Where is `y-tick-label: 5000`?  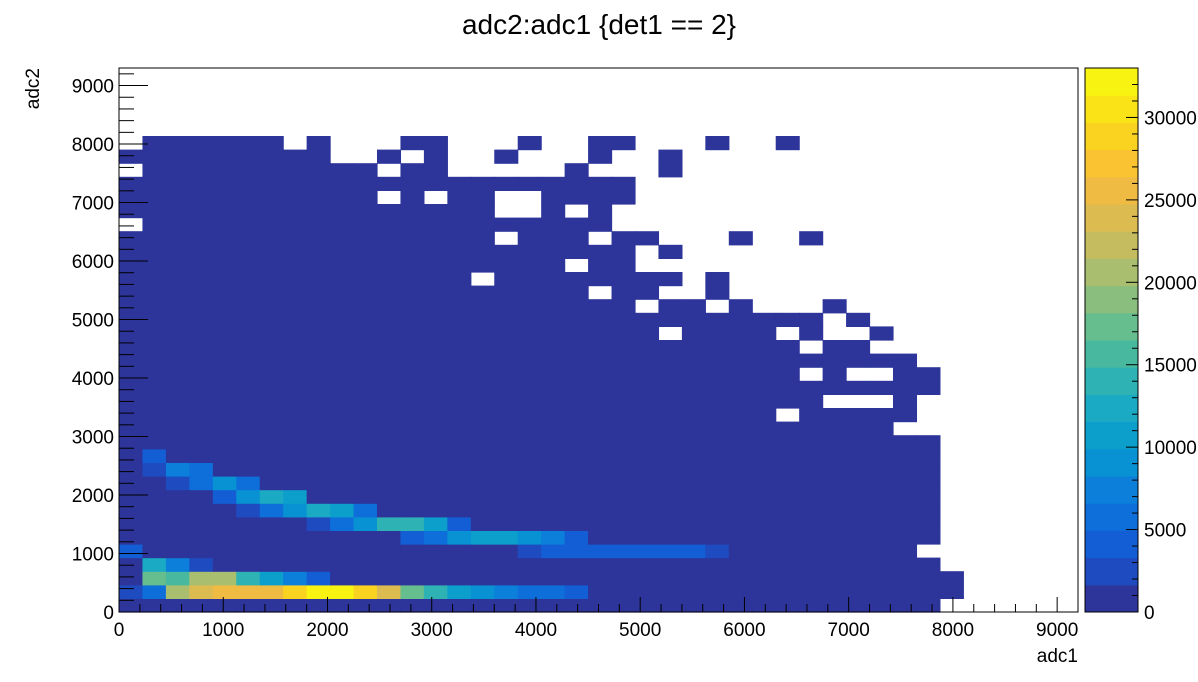
y-tick-label: 5000 is located at coordinates (93, 321).